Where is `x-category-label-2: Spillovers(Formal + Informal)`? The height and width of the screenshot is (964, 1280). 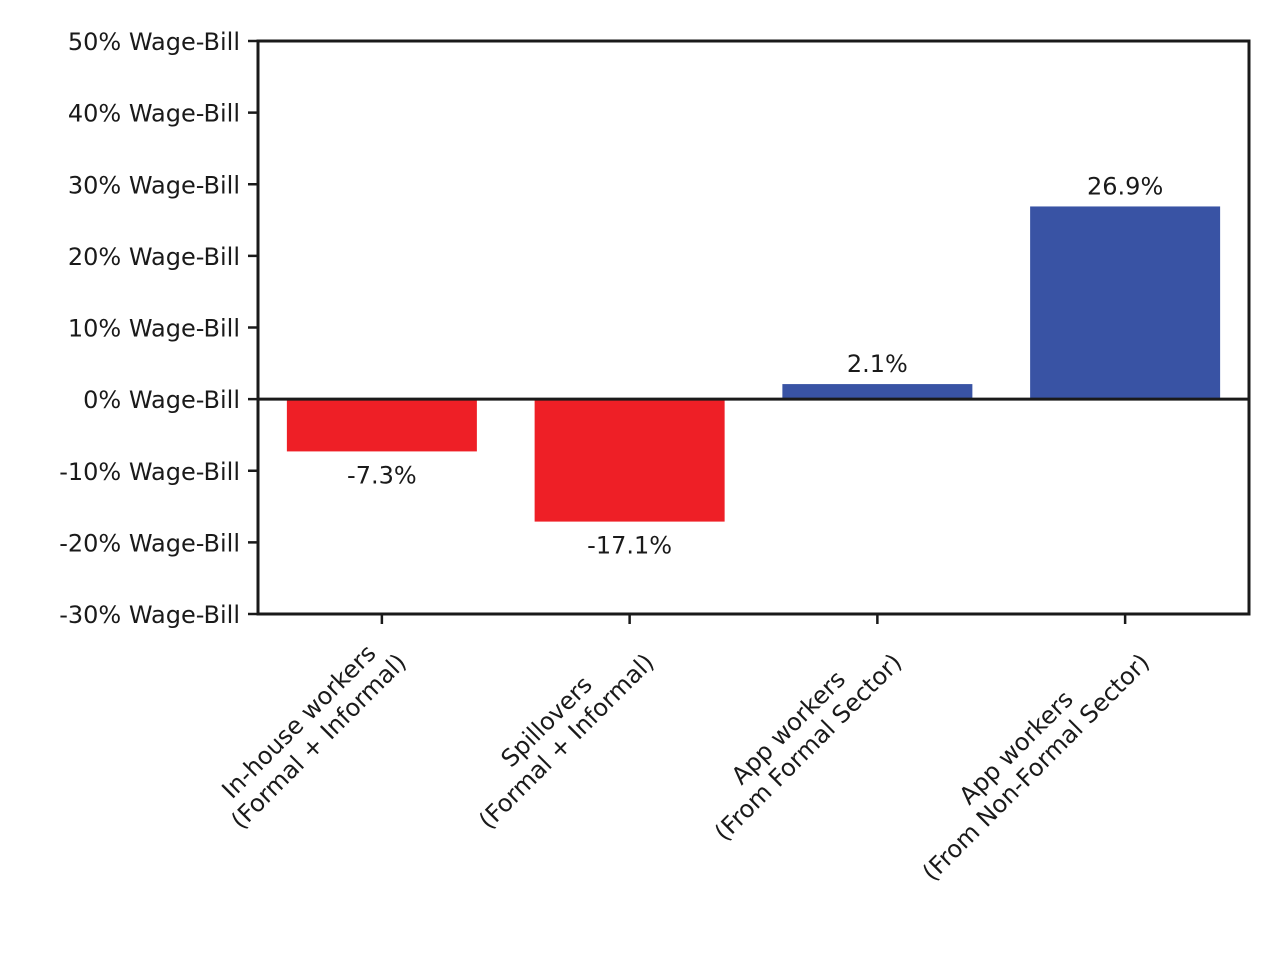
x-category-label-2: Spillovers(Formal + Informal) is located at coordinates (557, 731).